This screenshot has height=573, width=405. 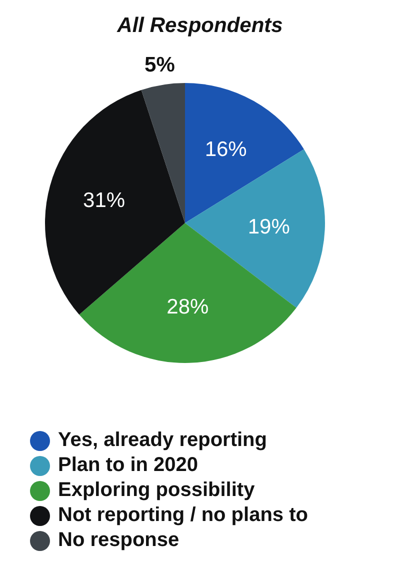 I want to click on data-label: 19%, so click(x=269, y=226).